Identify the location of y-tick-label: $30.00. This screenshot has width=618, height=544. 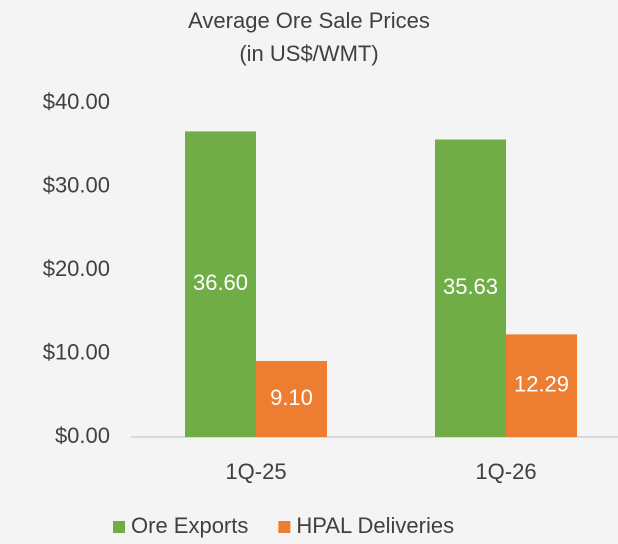
(76, 184).